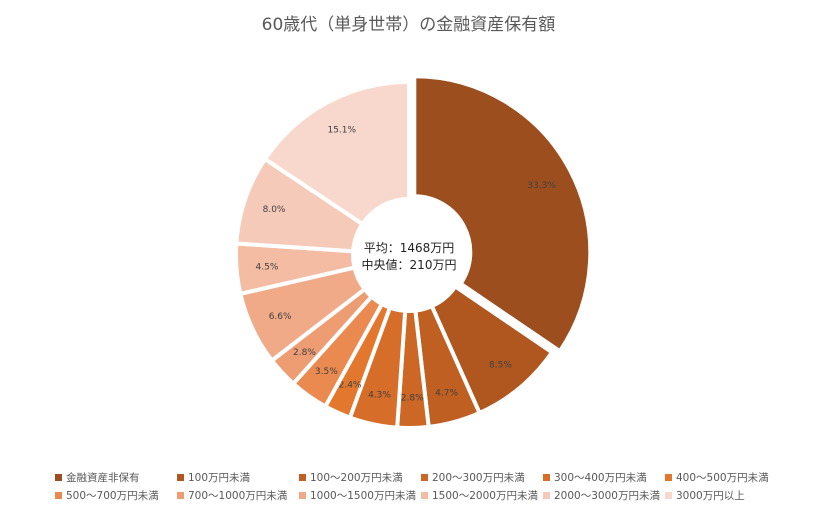 This screenshot has width=817, height=512. I want to click on slice-label: 3.5%, so click(326, 372).